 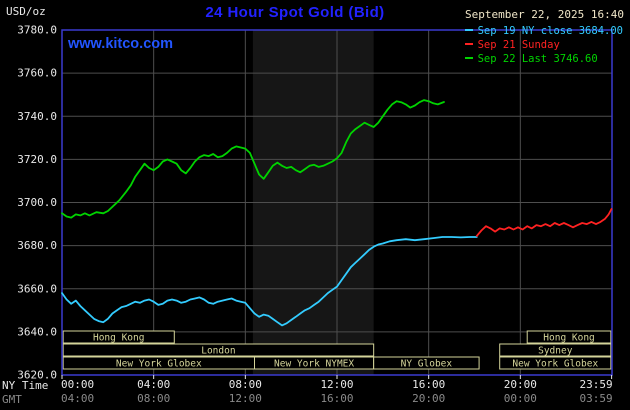 I want to click on x-tick-label-gmt: 20:00, so click(x=428, y=398).